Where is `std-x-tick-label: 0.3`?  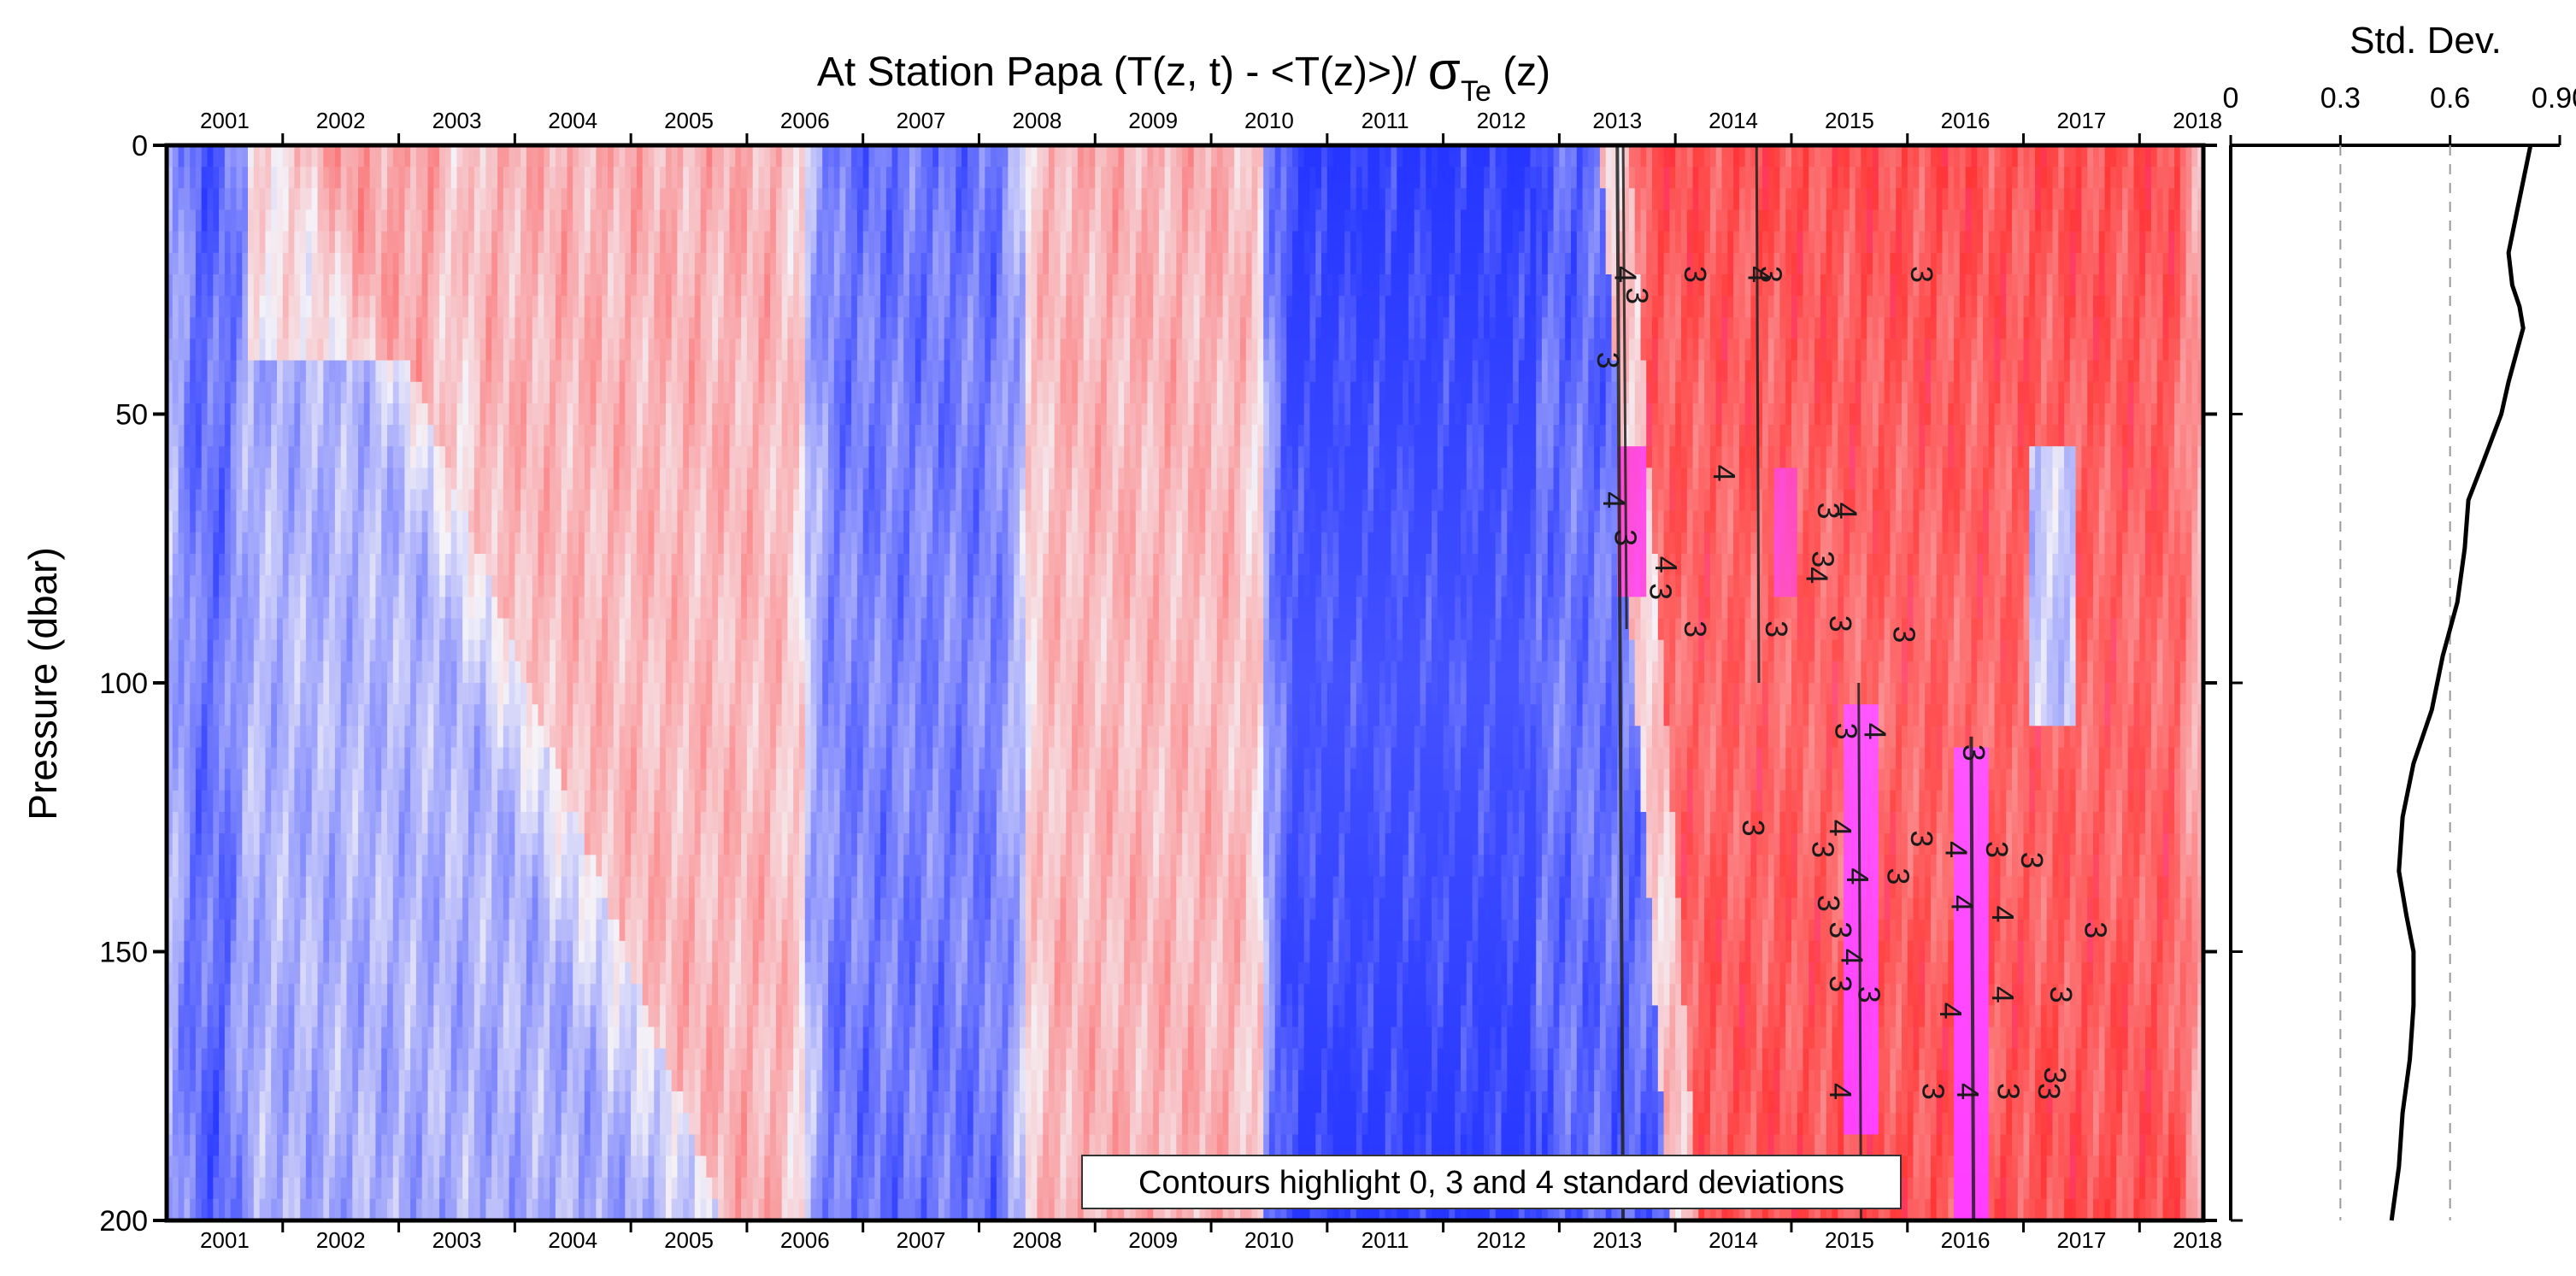
std-x-tick-label: 0.3 is located at coordinates (2340, 98).